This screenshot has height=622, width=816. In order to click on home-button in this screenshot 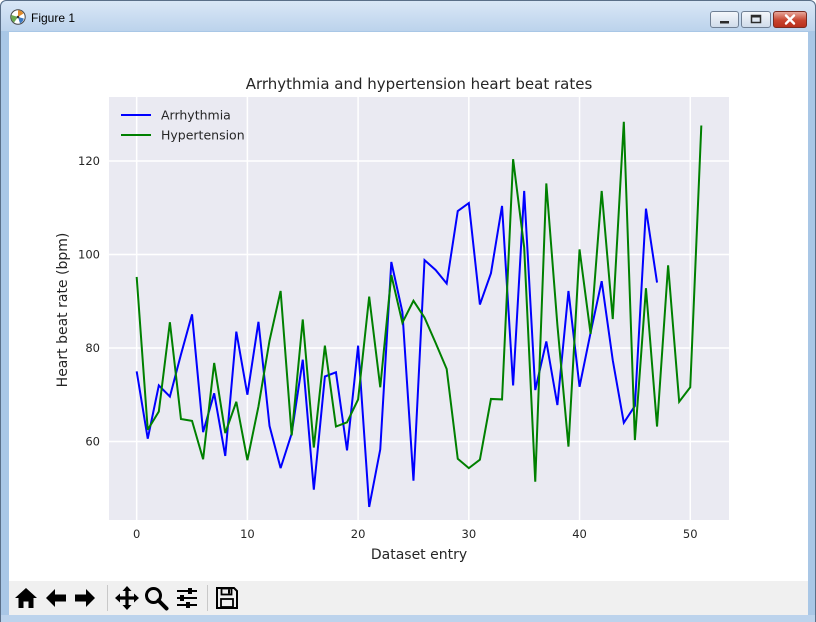, I will do `click(26, 598)`.